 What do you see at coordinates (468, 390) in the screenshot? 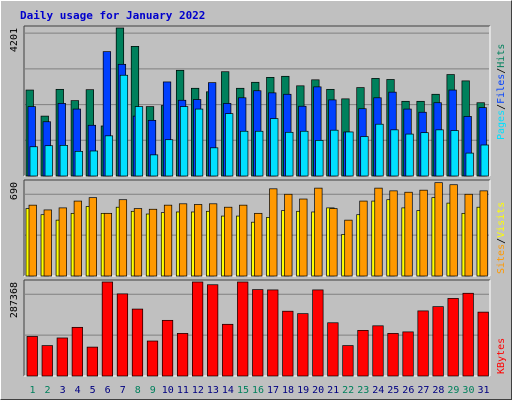
I see `x-tick-label-day-30: 30` at bounding box center [468, 390].